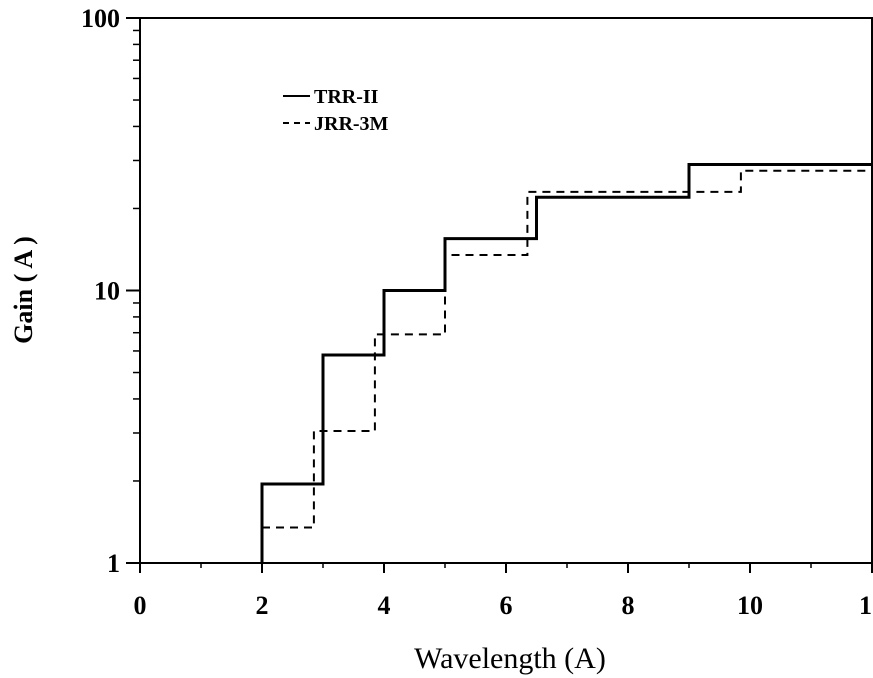  I want to click on x-axis-title: Wavelength (A), so click(510, 658).